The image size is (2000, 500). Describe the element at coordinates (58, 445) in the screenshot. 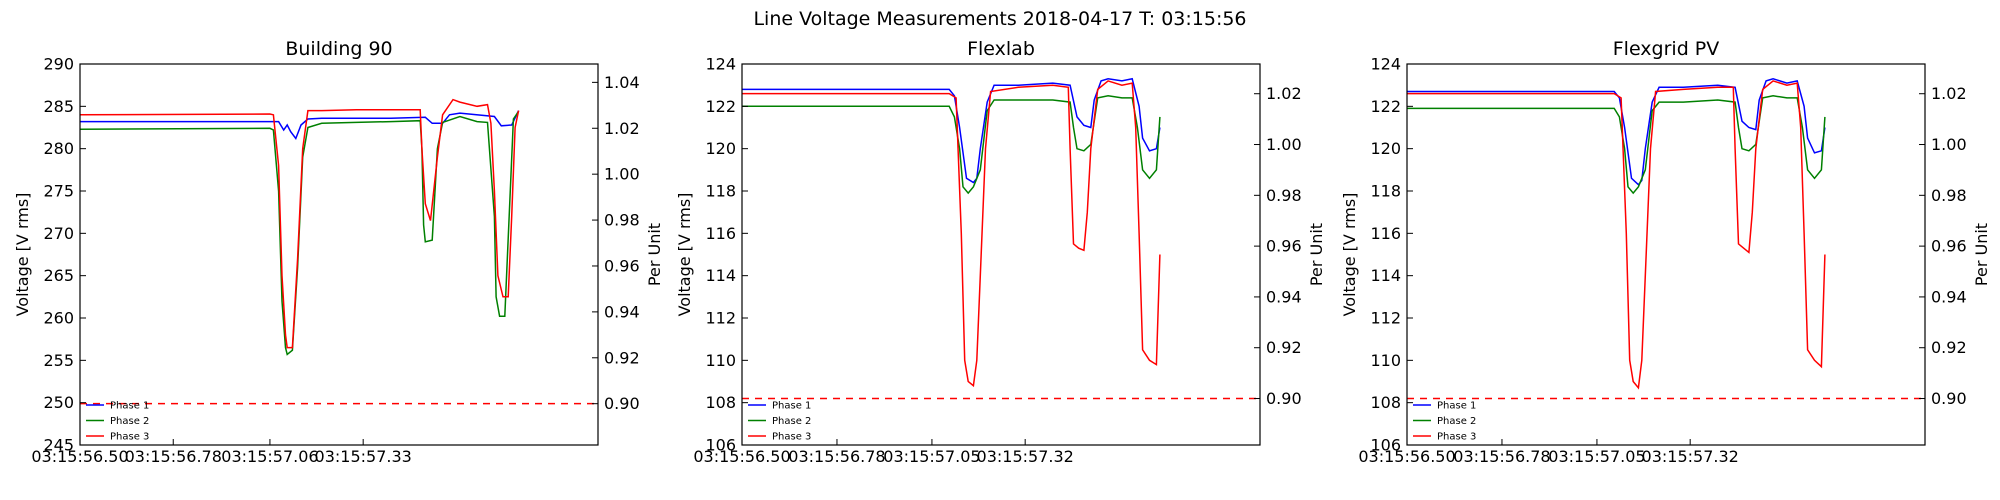

I see `y-tick-label: 245` at that location.